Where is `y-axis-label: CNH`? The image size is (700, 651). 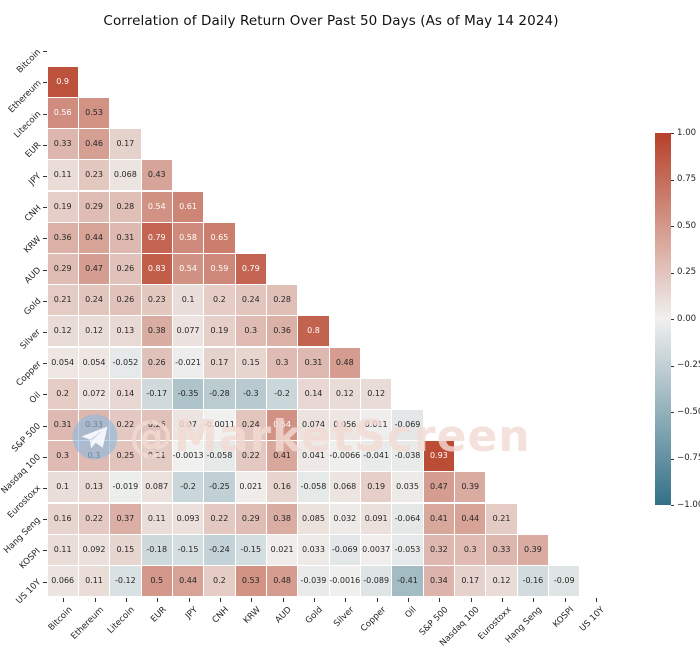
y-axis-label: CNH is located at coordinates (33, 213).